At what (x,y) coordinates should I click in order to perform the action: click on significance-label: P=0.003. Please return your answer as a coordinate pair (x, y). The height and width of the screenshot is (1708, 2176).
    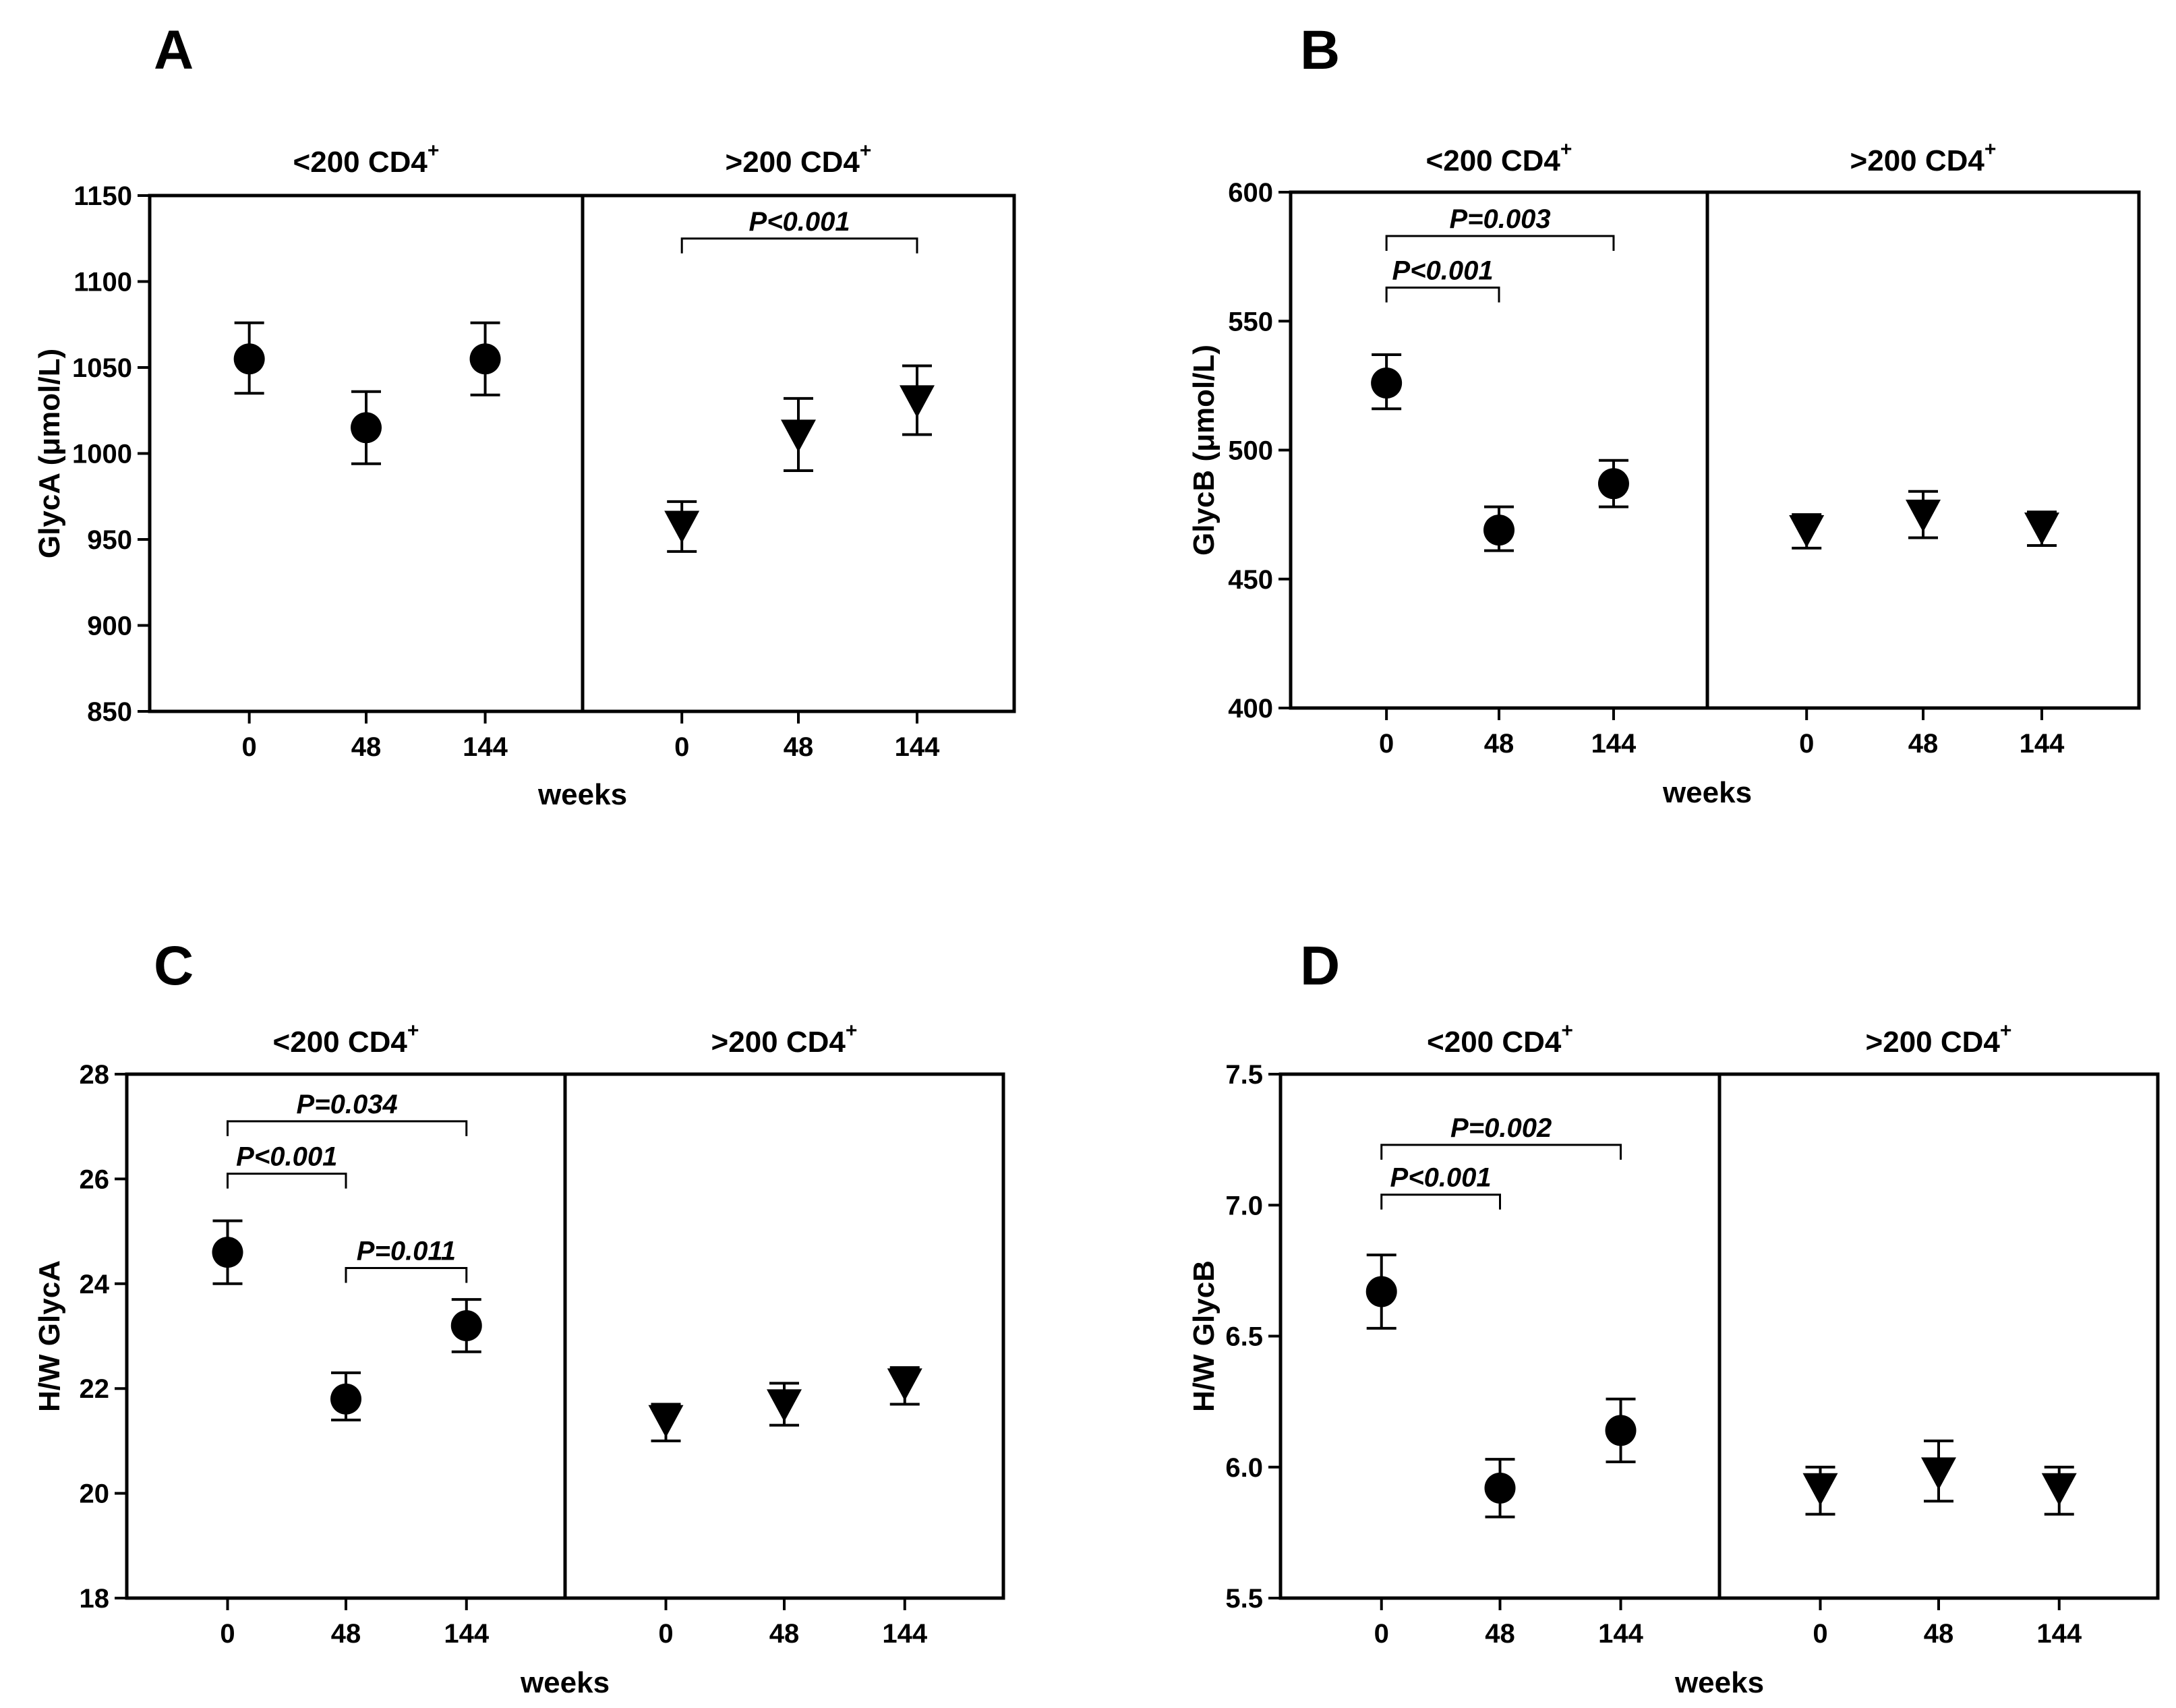
    Looking at the image, I should click on (1499, 219).